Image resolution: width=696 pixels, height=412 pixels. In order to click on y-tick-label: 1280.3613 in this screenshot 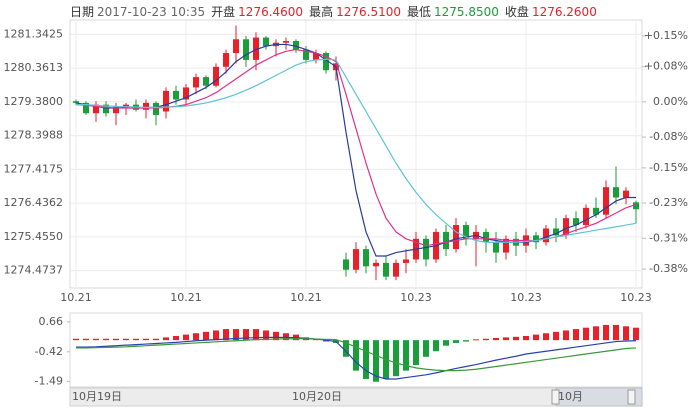, I will do `click(34, 67)`.